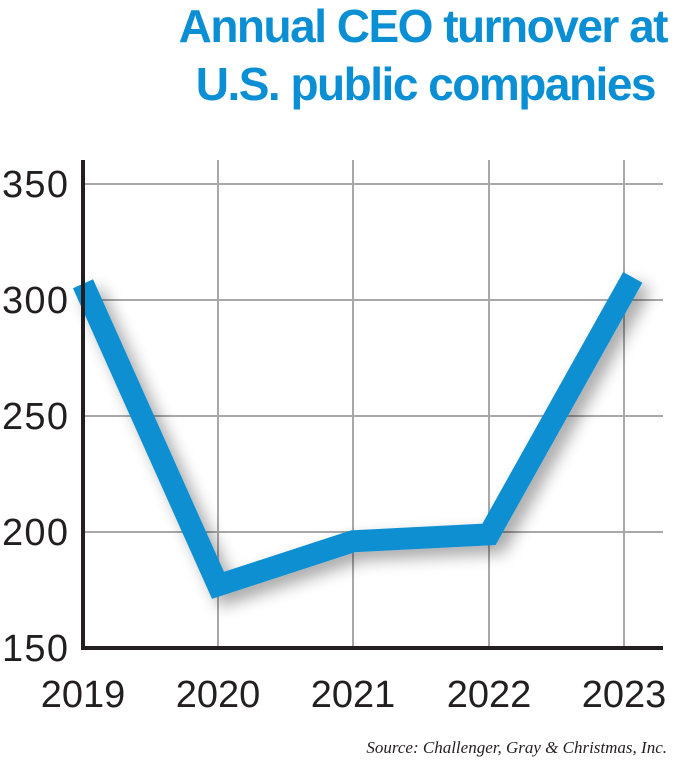 The width and height of the screenshot is (681, 767). Describe the element at coordinates (35, 185) in the screenshot. I see `y-tick-label: 350` at that location.